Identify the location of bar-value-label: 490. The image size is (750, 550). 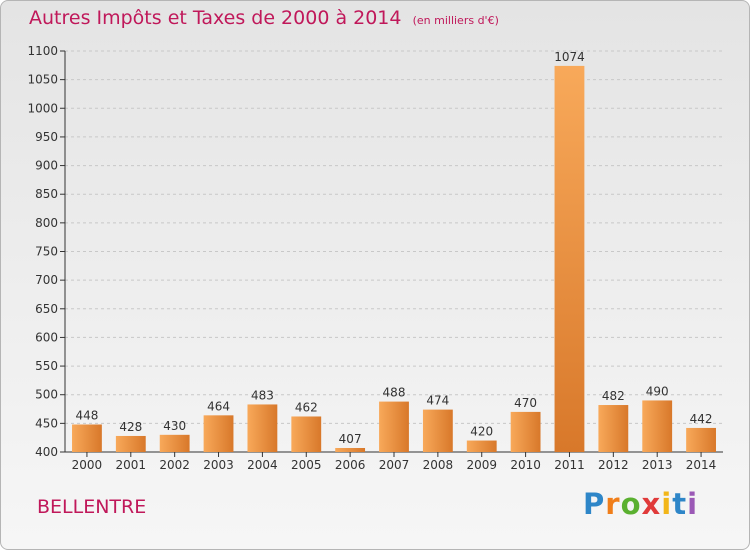
(657, 391).